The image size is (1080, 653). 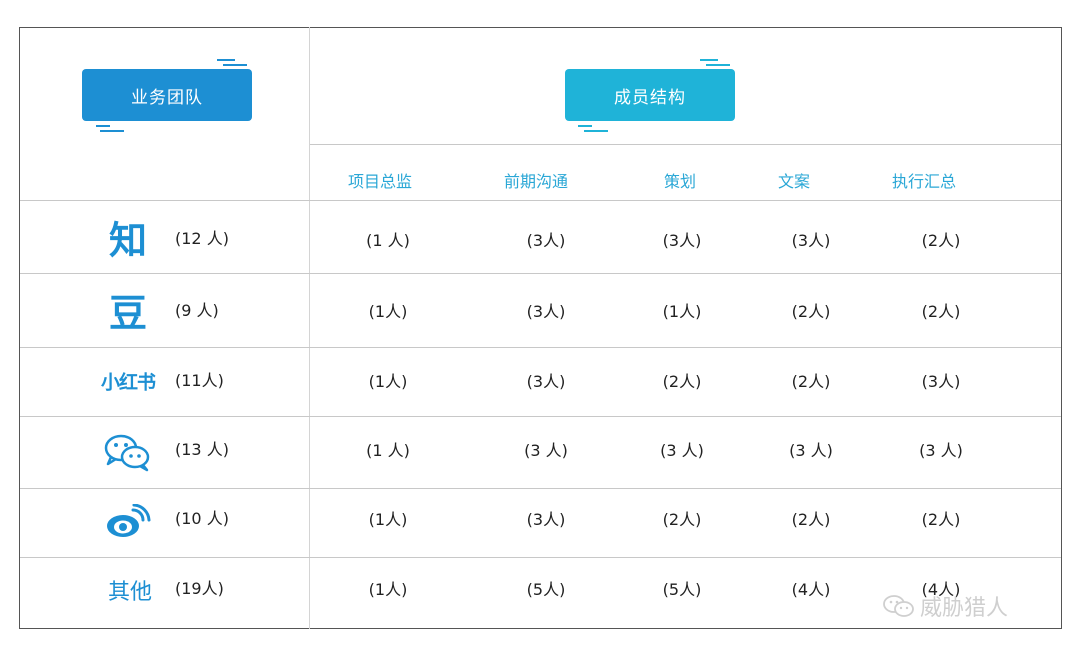 What do you see at coordinates (794, 181) in the screenshot?
I see `column-header: 文案` at bounding box center [794, 181].